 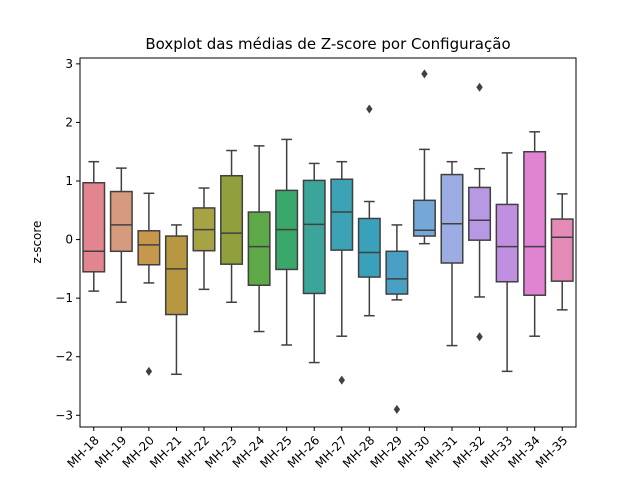 What do you see at coordinates (64, 298) in the screenshot?
I see `y-tick-label--1: −1` at bounding box center [64, 298].